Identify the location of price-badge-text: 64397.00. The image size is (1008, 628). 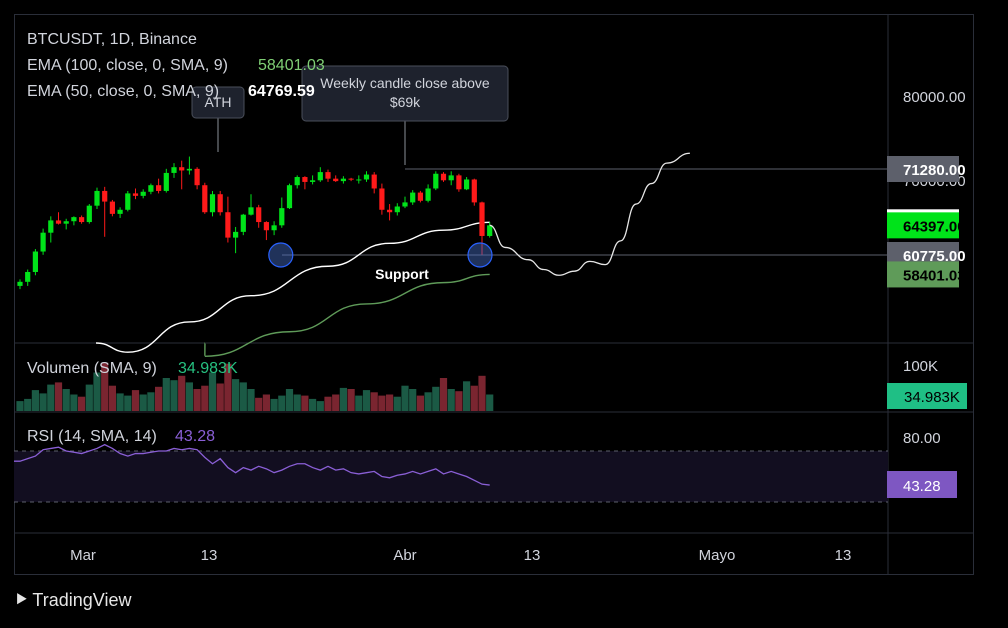
(934, 226).